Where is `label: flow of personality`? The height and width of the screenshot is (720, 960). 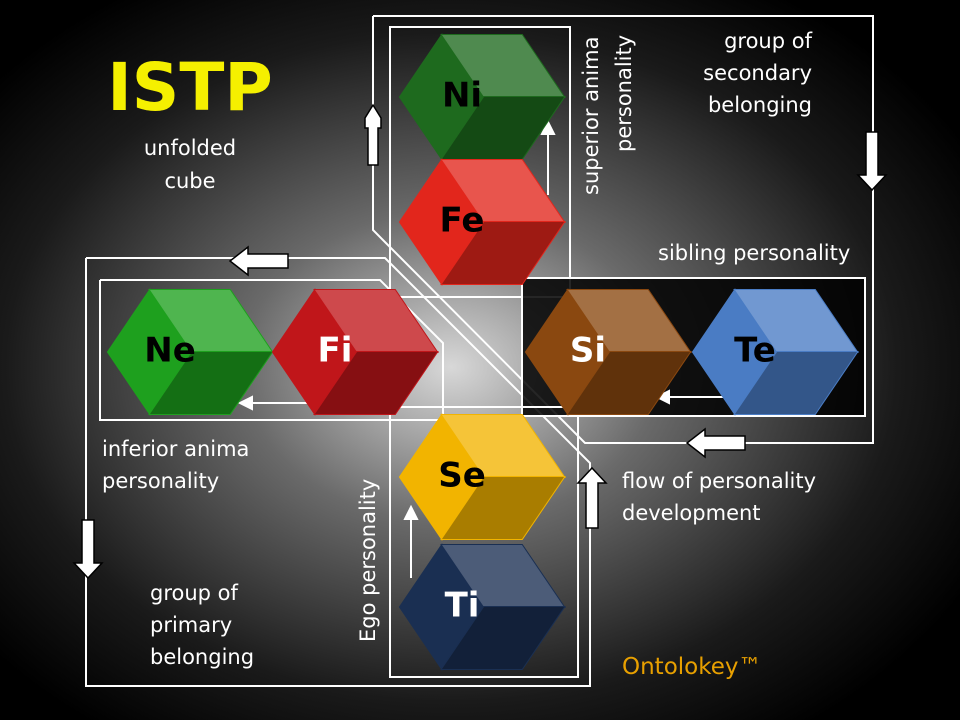
label: flow of personality is located at coordinates (719, 481).